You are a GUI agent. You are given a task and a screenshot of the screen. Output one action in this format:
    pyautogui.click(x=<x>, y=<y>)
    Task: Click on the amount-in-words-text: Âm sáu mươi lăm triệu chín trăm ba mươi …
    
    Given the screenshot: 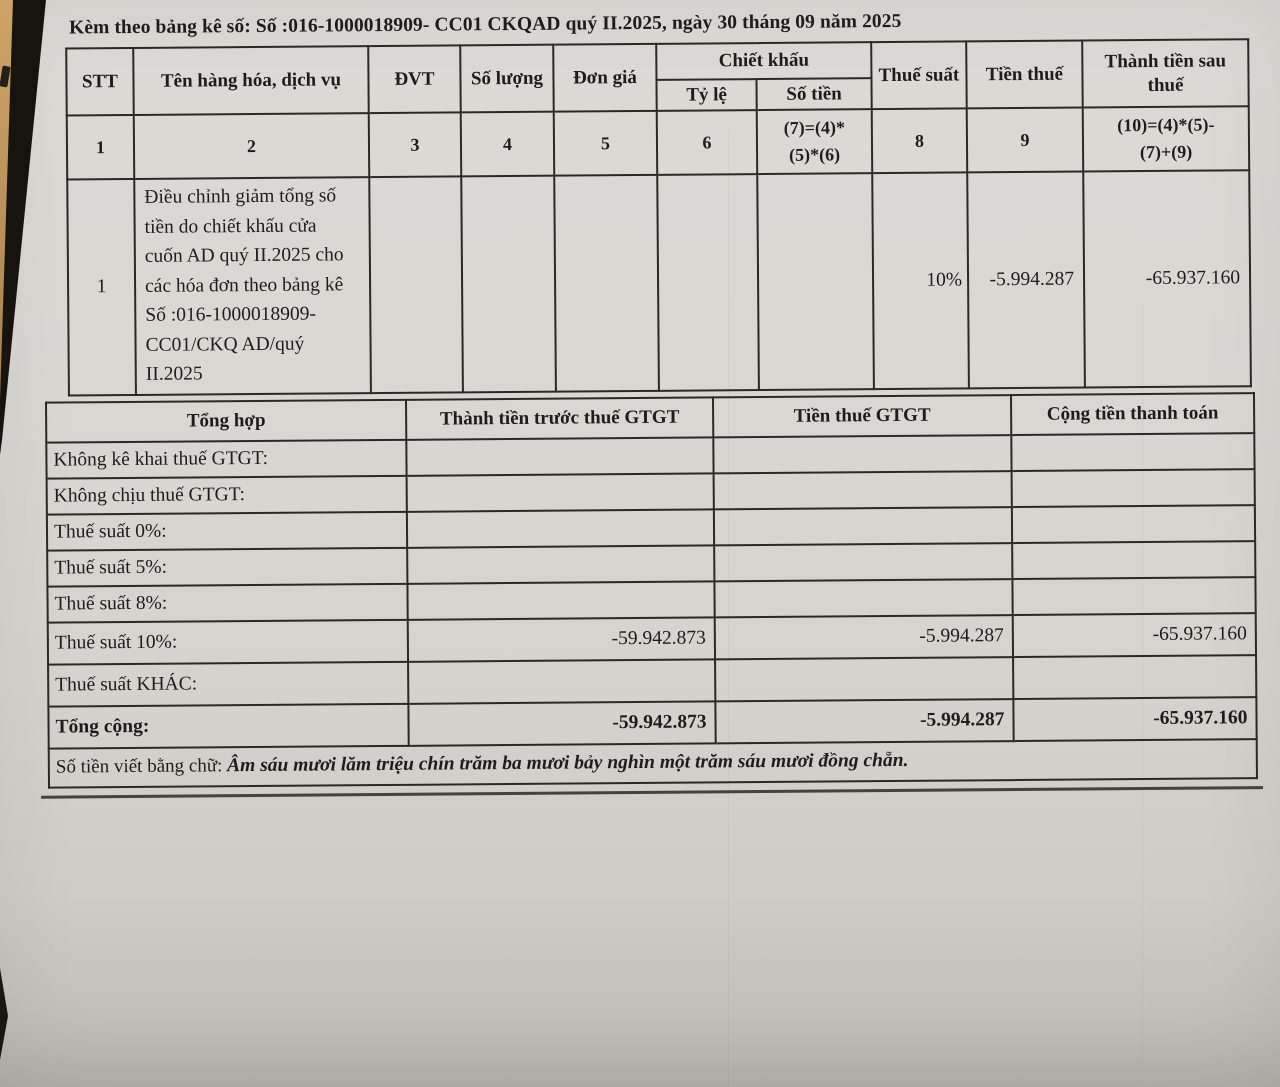 What is the action you would take?
    pyautogui.click(x=568, y=763)
    